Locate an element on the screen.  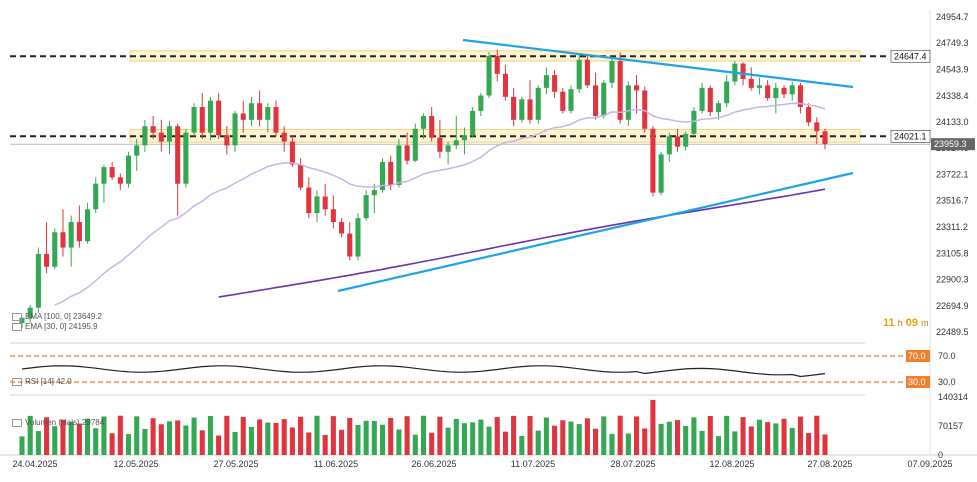
current-price-label: 23959.3 is located at coordinates (950, 144).